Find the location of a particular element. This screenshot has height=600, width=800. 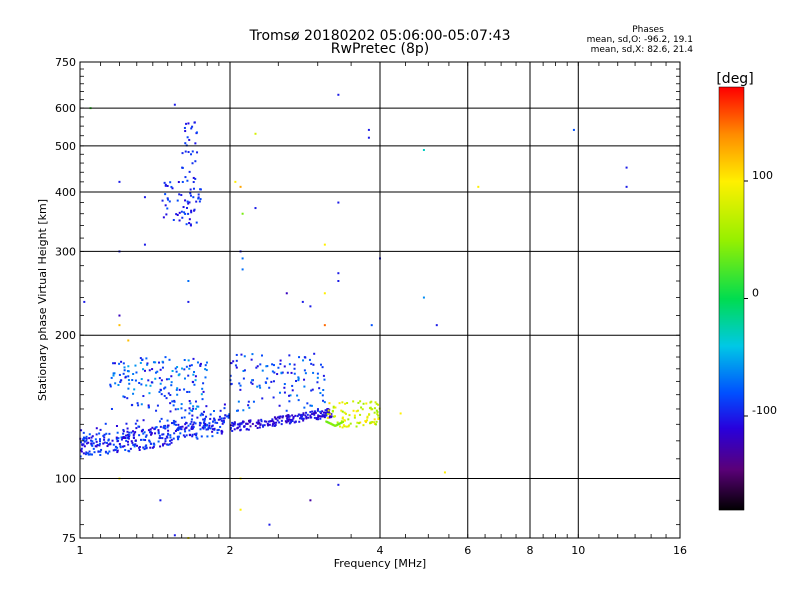

phase-stats-header: Phases is located at coordinates (648, 30).